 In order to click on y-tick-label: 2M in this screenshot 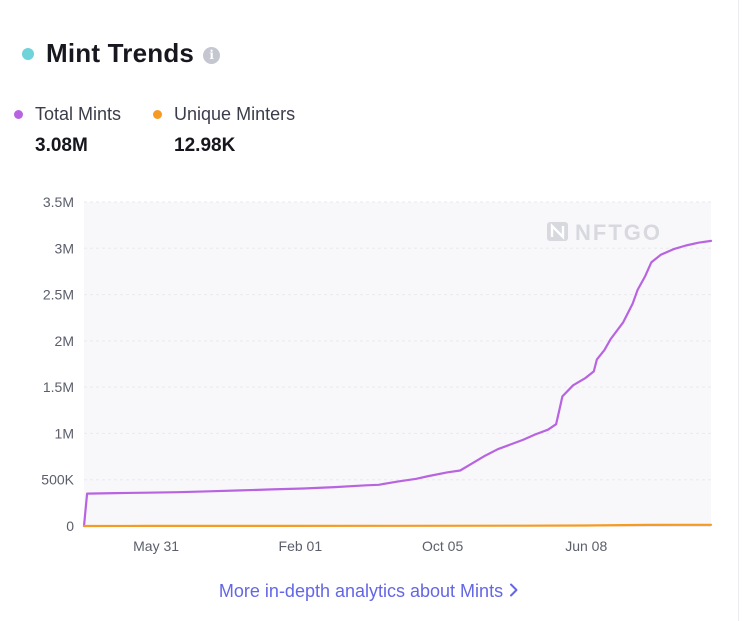, I will do `click(64, 341)`.